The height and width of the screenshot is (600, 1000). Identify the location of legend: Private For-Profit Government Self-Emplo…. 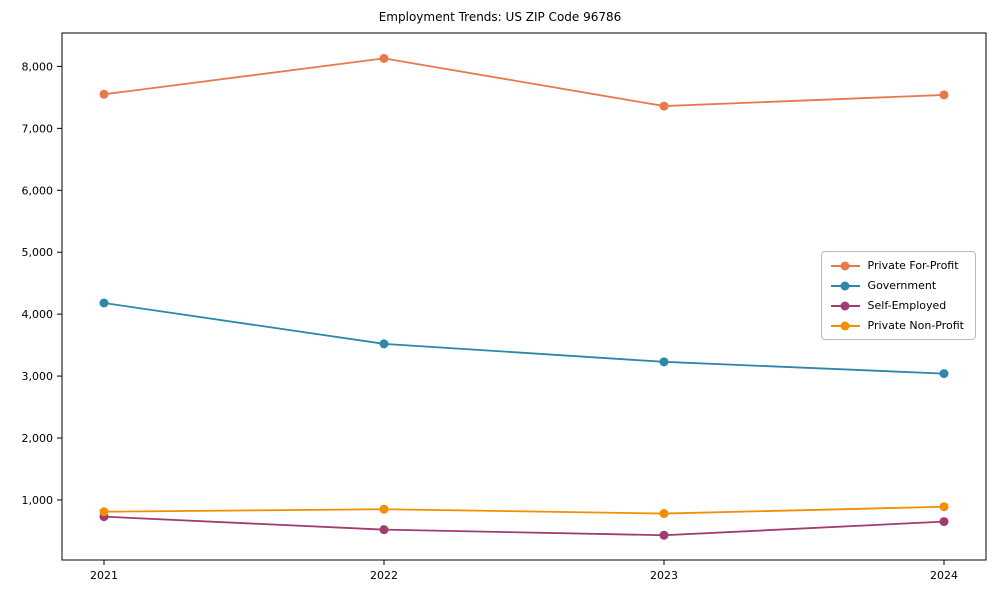
(898, 295).